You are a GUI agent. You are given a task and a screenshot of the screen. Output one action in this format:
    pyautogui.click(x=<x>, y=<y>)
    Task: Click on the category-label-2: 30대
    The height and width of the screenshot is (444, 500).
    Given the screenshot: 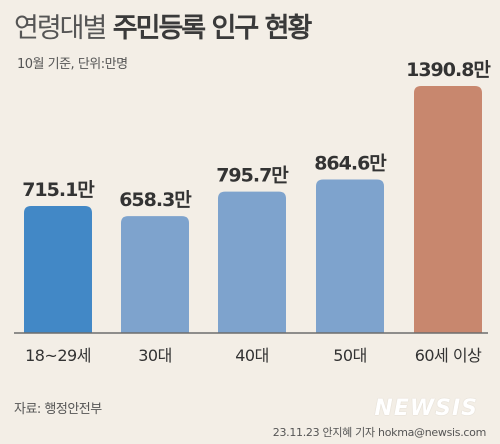 What is the action you would take?
    pyautogui.click(x=155, y=355)
    